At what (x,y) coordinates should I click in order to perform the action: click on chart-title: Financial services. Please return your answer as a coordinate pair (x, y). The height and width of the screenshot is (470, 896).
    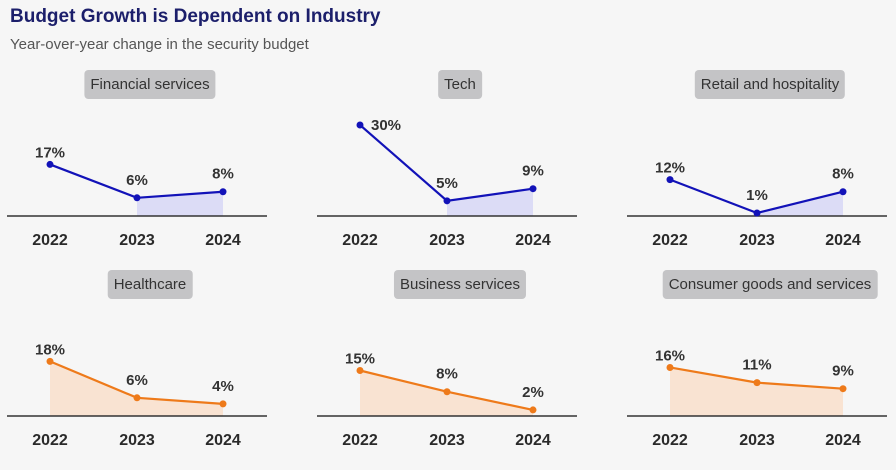
    Looking at the image, I should click on (150, 84).